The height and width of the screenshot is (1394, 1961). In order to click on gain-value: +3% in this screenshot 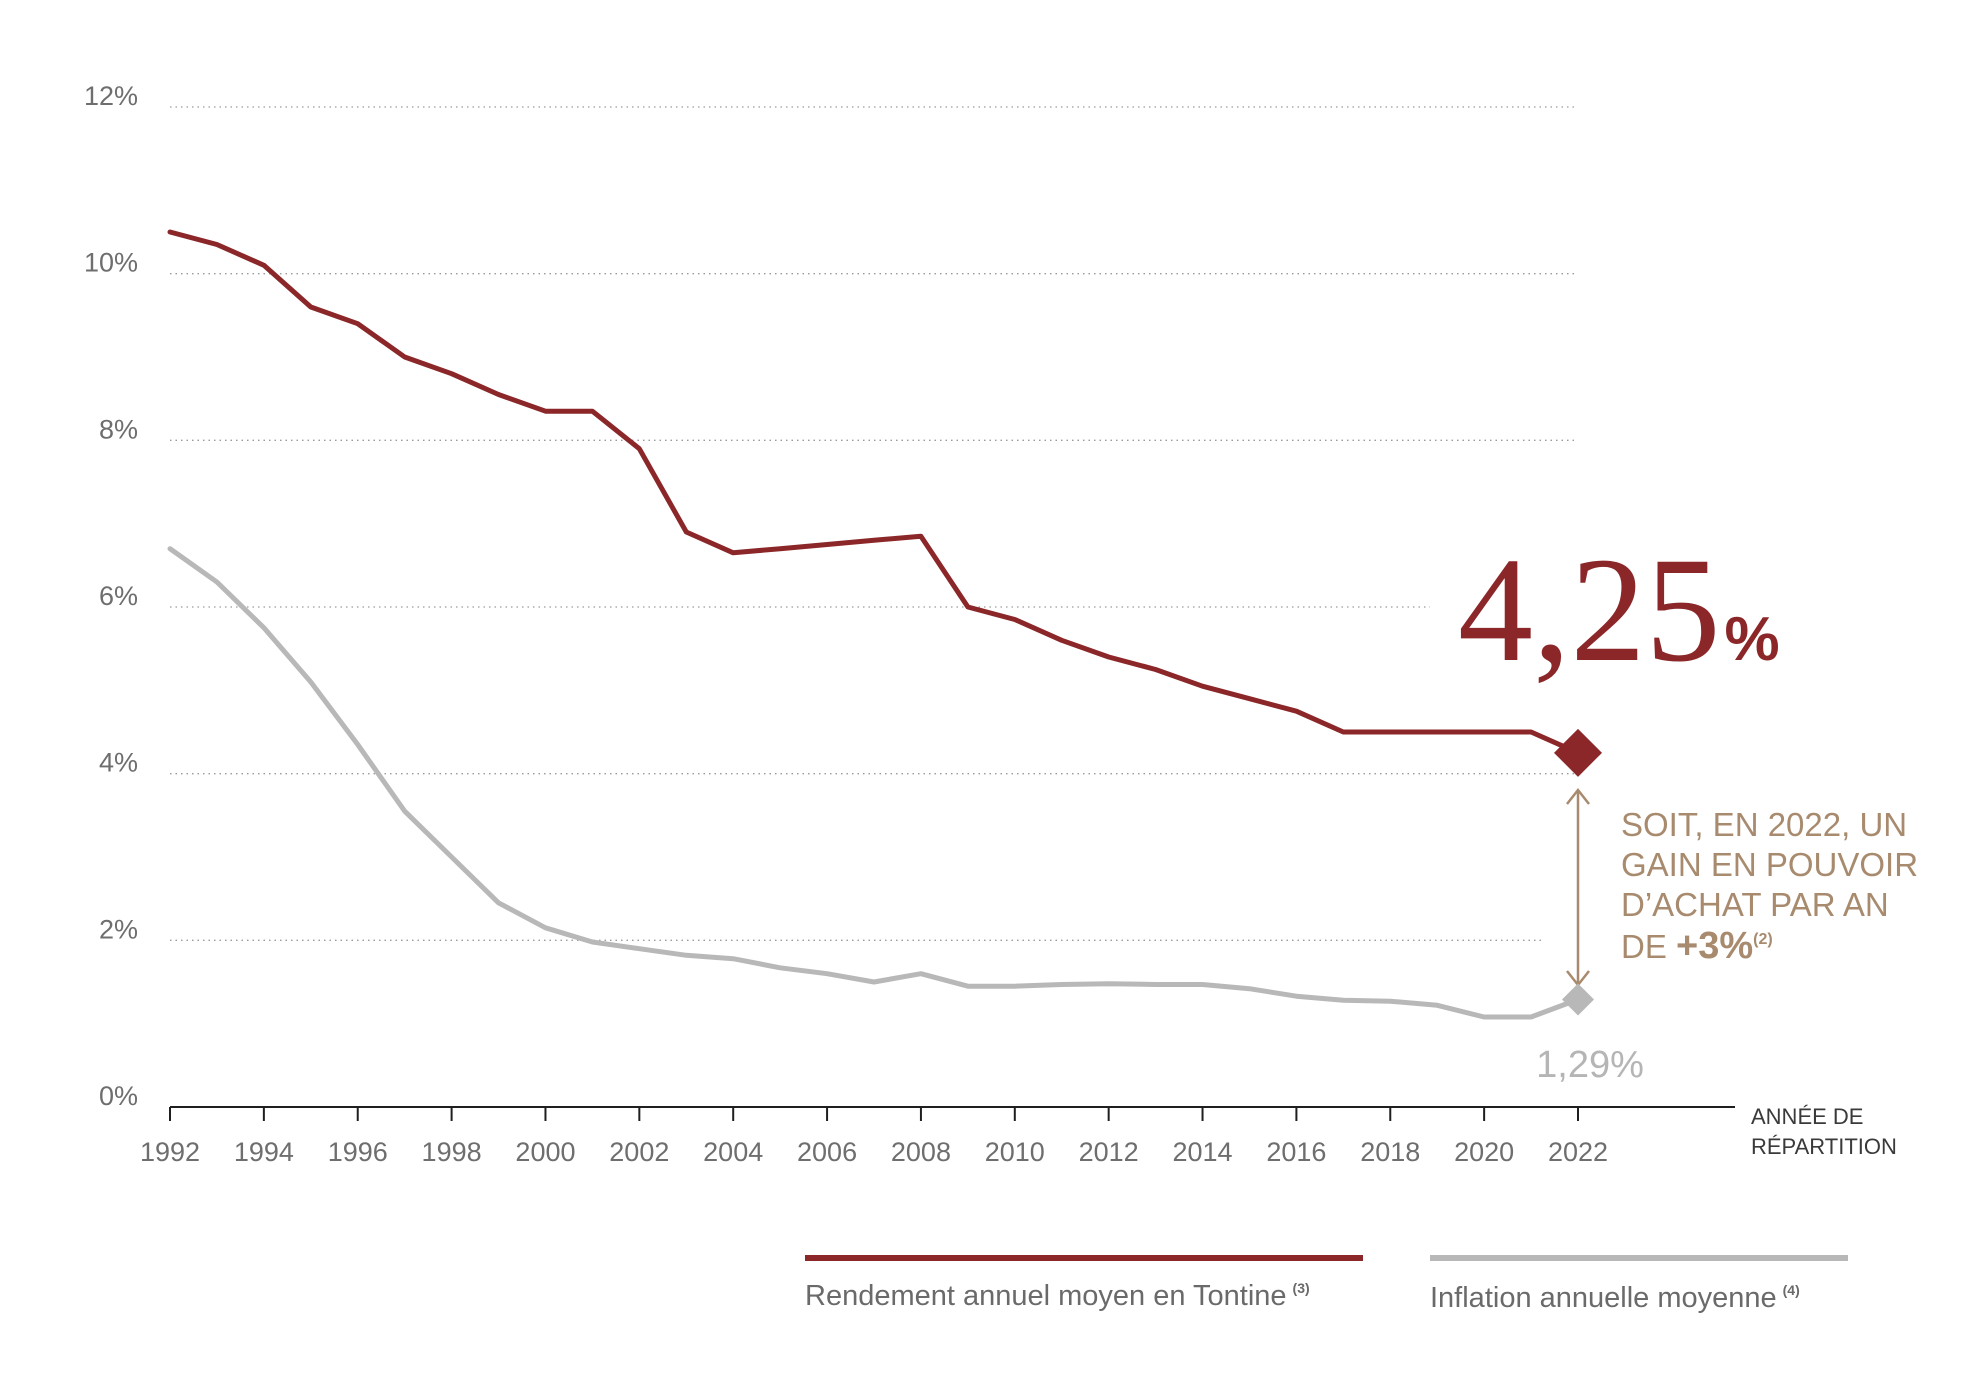, I will do `click(1714, 946)`.